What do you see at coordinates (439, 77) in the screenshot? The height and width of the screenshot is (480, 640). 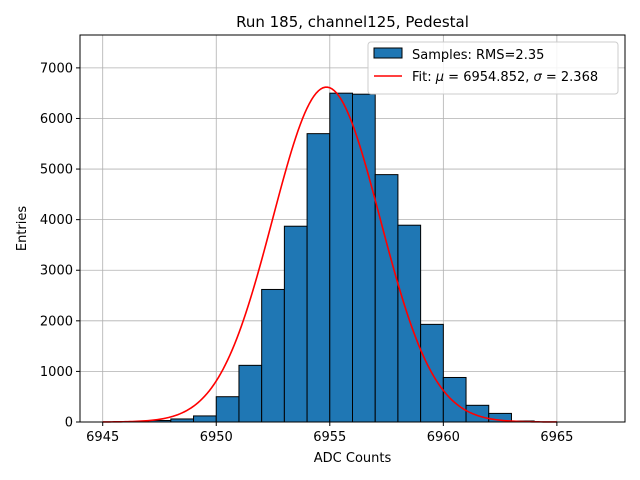 I see `legend-fit-mu-symbol: μ` at bounding box center [439, 77].